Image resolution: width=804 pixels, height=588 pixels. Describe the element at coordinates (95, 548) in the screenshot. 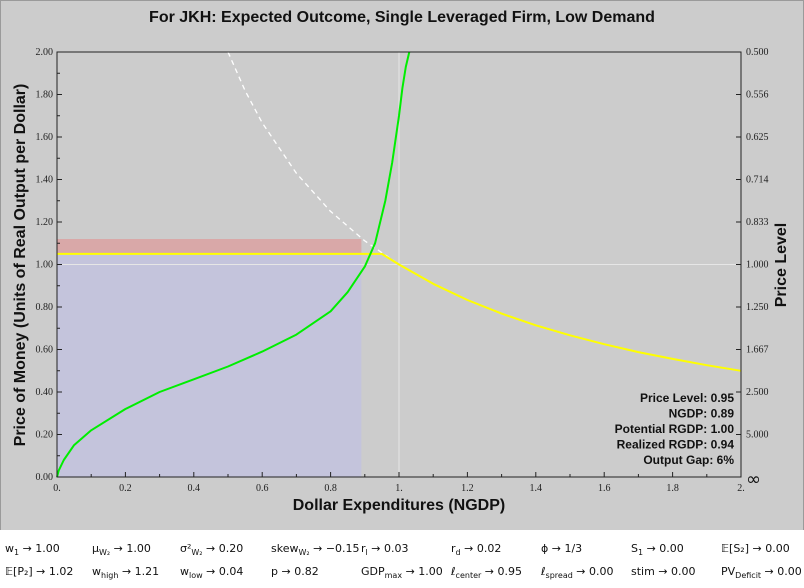

I see `parameter-symbol: μ` at that location.